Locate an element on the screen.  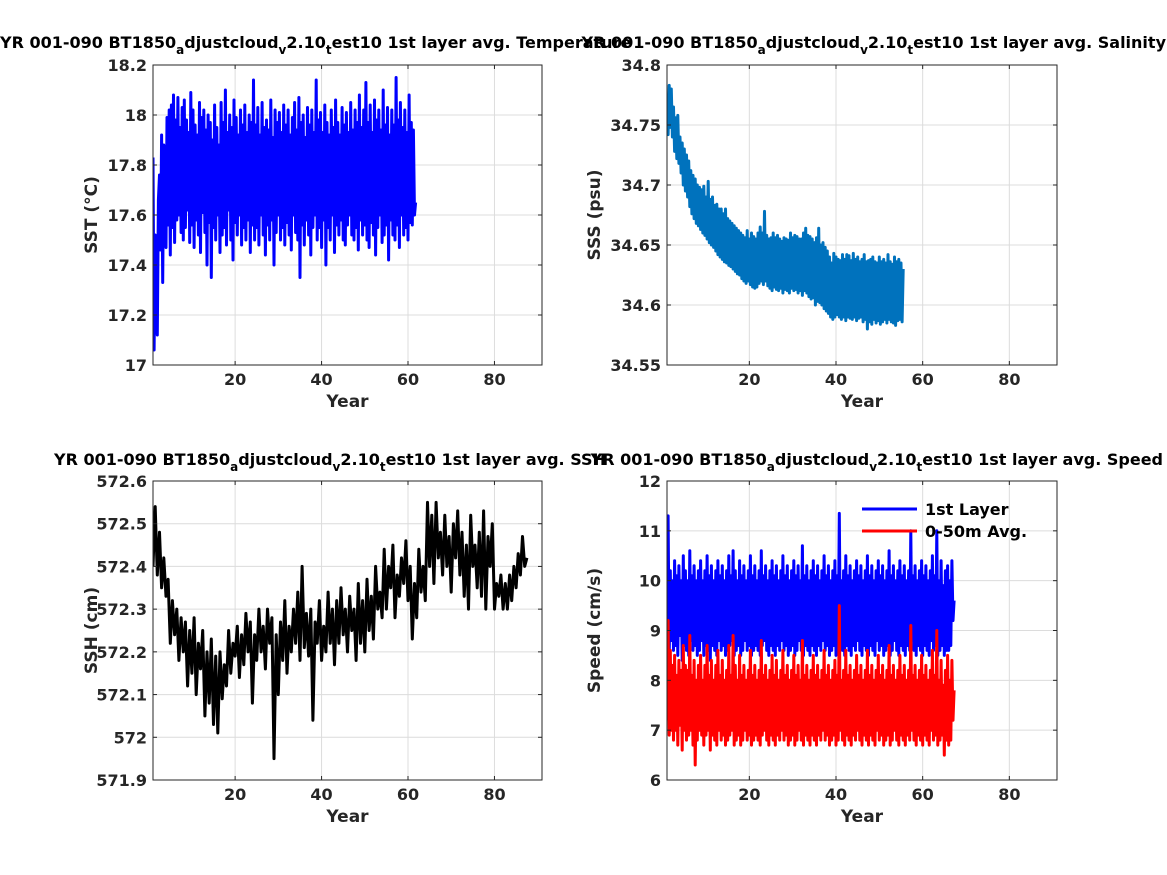
y-tick-label: 6 is located at coordinates (655, 780).